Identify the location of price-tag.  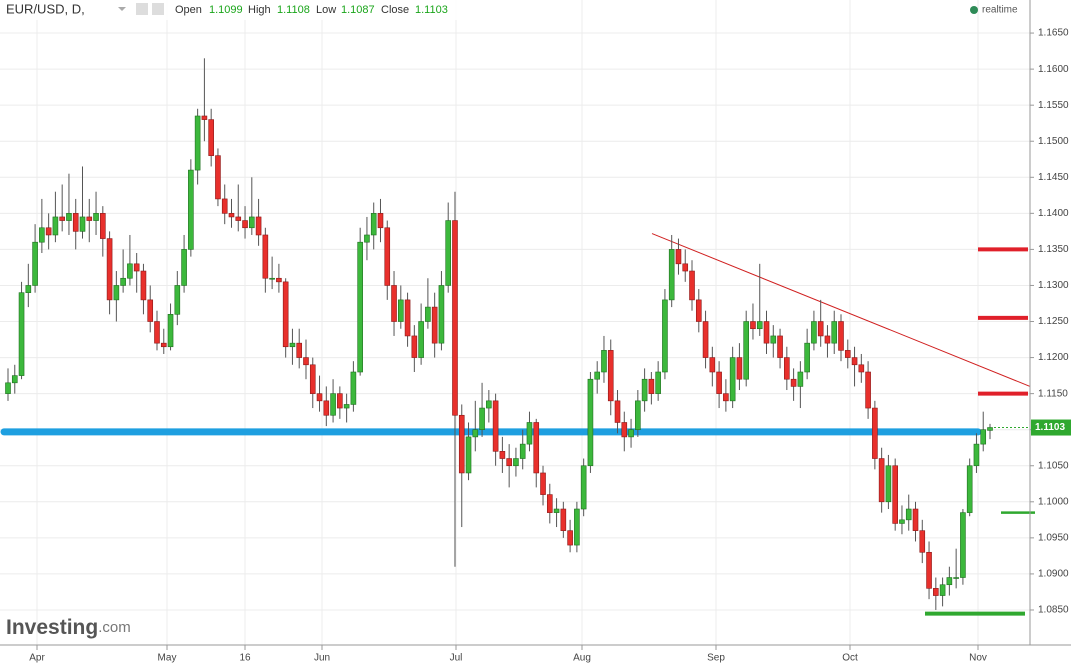
(1051, 427).